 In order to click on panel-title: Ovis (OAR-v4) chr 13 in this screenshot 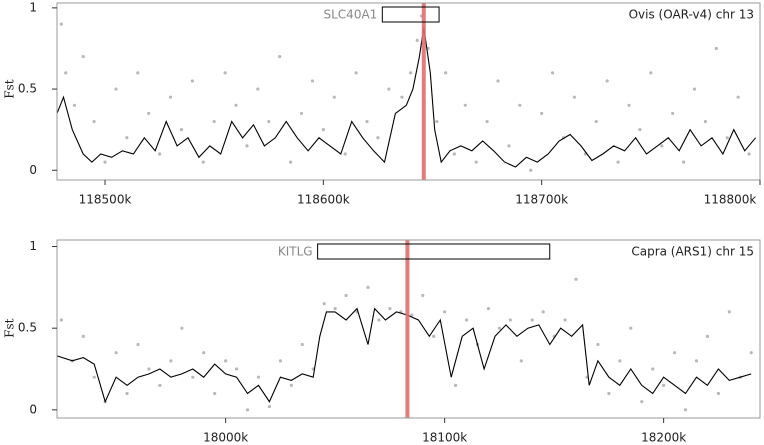, I will do `click(691, 15)`.